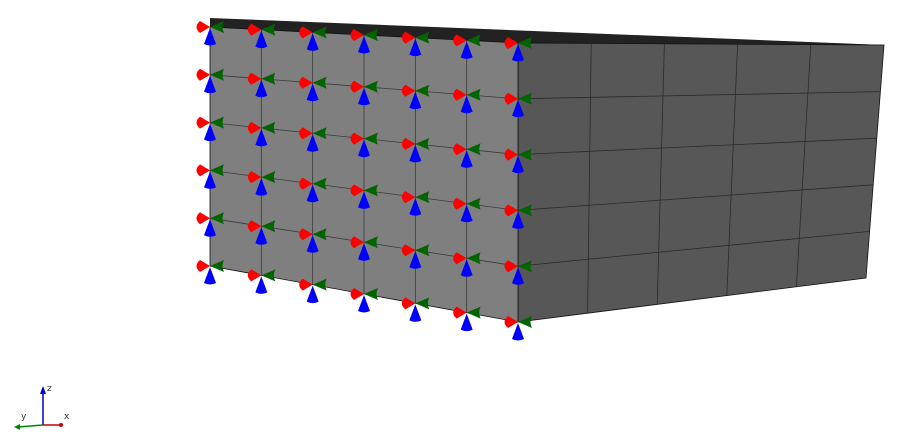  What do you see at coordinates (42, 407) in the screenshot?
I see `axis-triad: z x y` at bounding box center [42, 407].